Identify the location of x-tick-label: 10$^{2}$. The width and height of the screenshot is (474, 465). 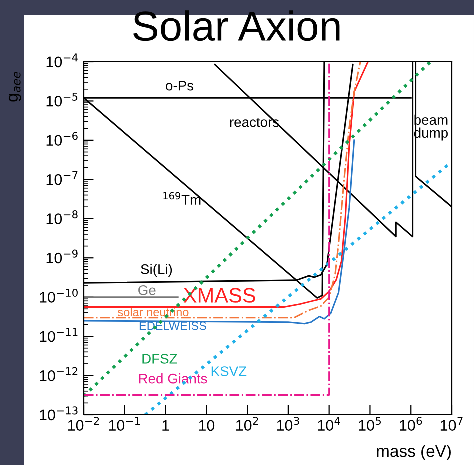
(247, 424).